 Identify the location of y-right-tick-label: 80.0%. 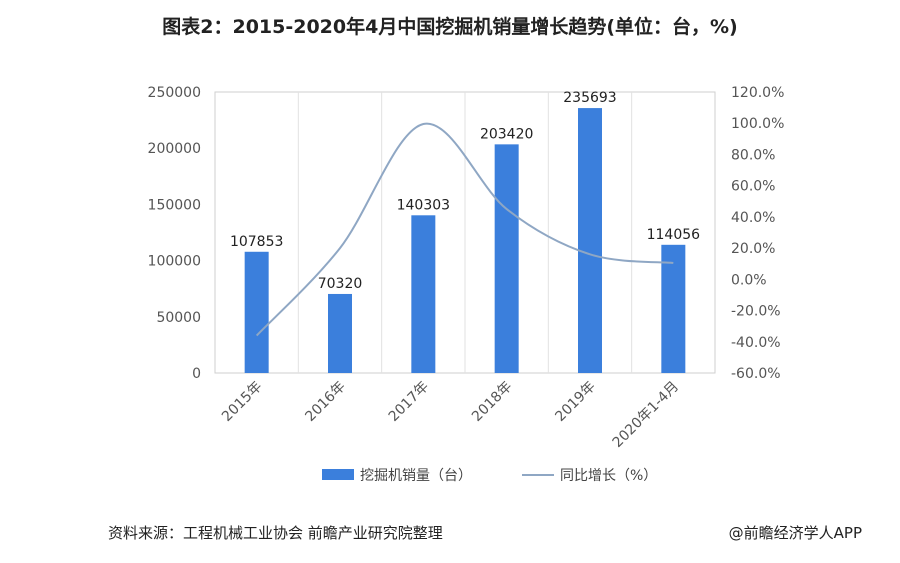
(753, 155).